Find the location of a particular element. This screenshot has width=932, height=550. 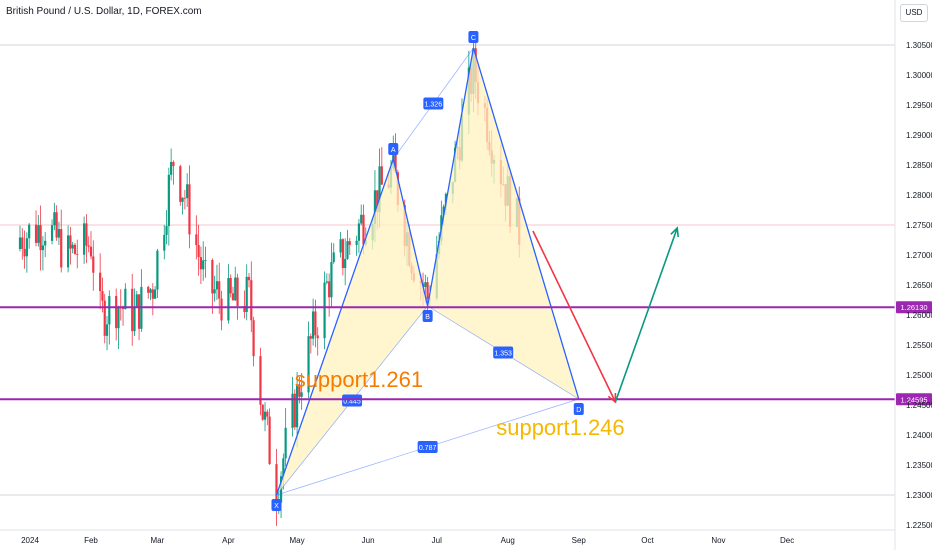

y-tick-label: 1.24500 is located at coordinates (919, 405).